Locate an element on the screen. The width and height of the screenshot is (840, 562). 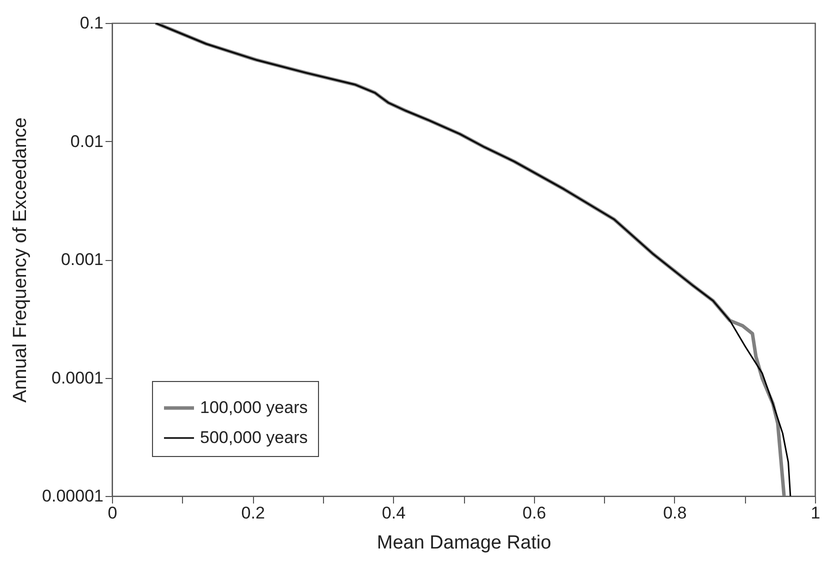
legend-label: 100,000 years is located at coordinates (254, 407).